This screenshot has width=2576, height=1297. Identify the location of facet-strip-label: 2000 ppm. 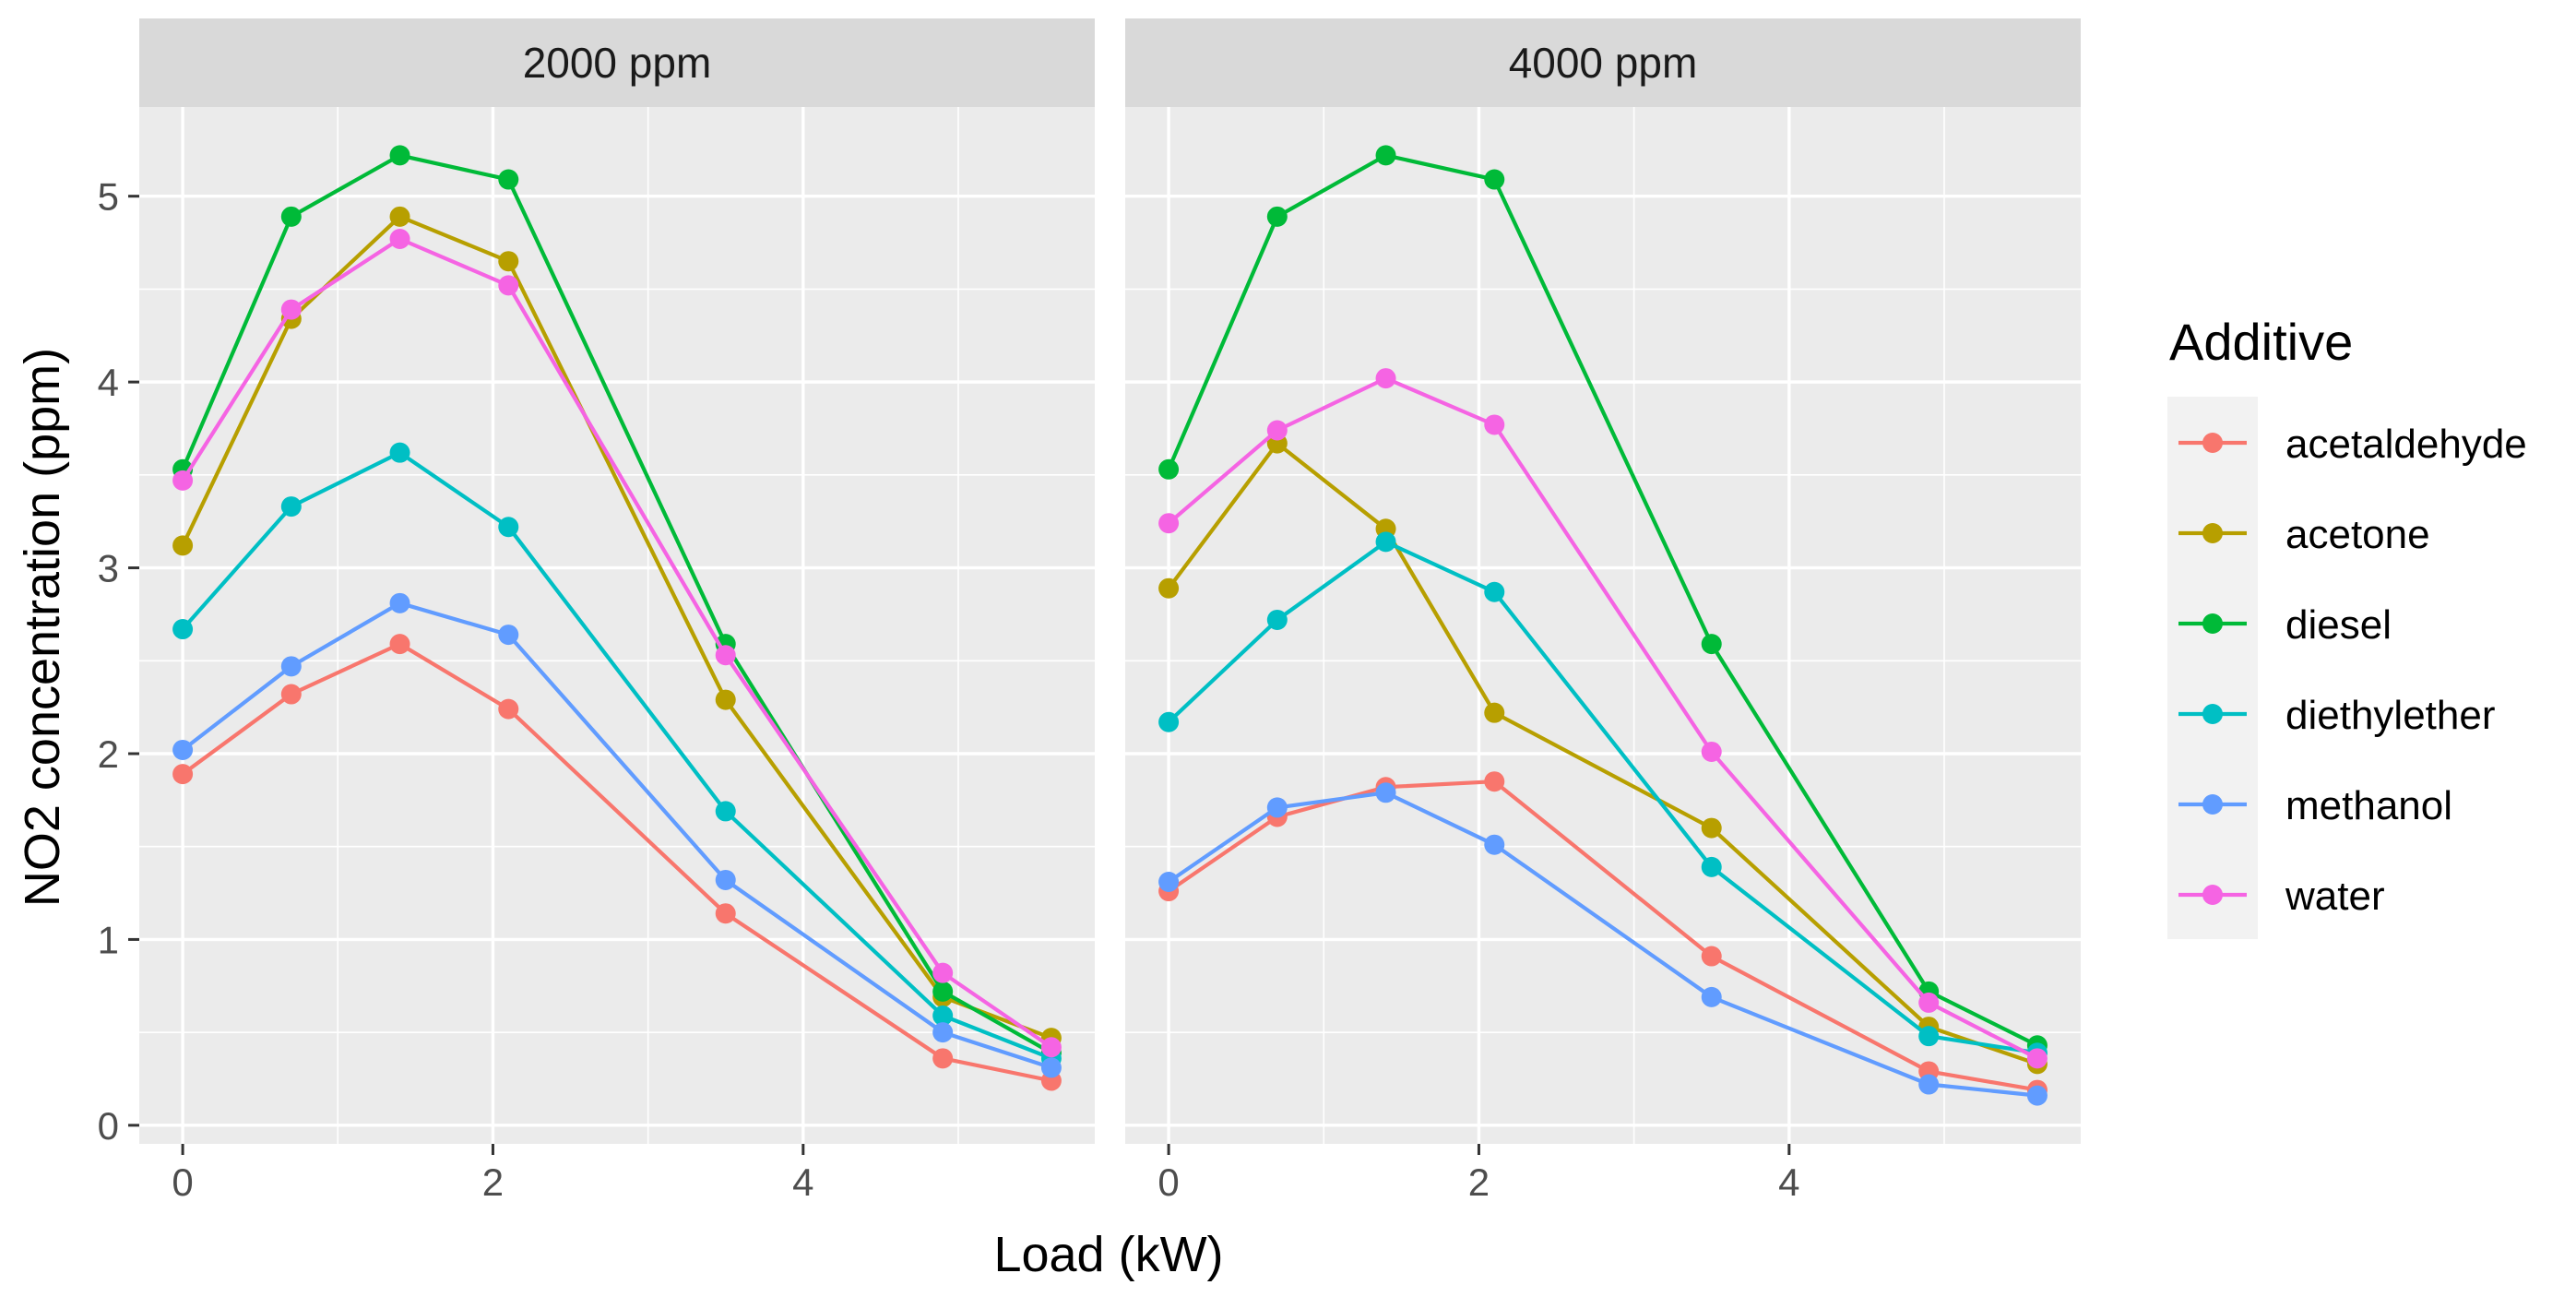
(618, 63).